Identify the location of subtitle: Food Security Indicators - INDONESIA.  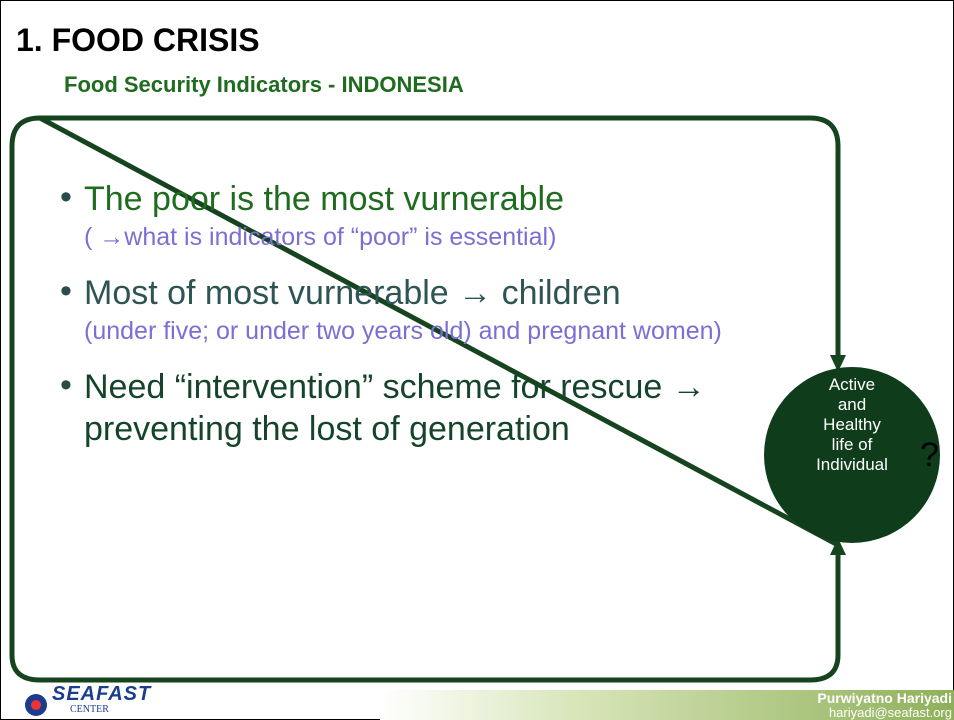
(264, 84).